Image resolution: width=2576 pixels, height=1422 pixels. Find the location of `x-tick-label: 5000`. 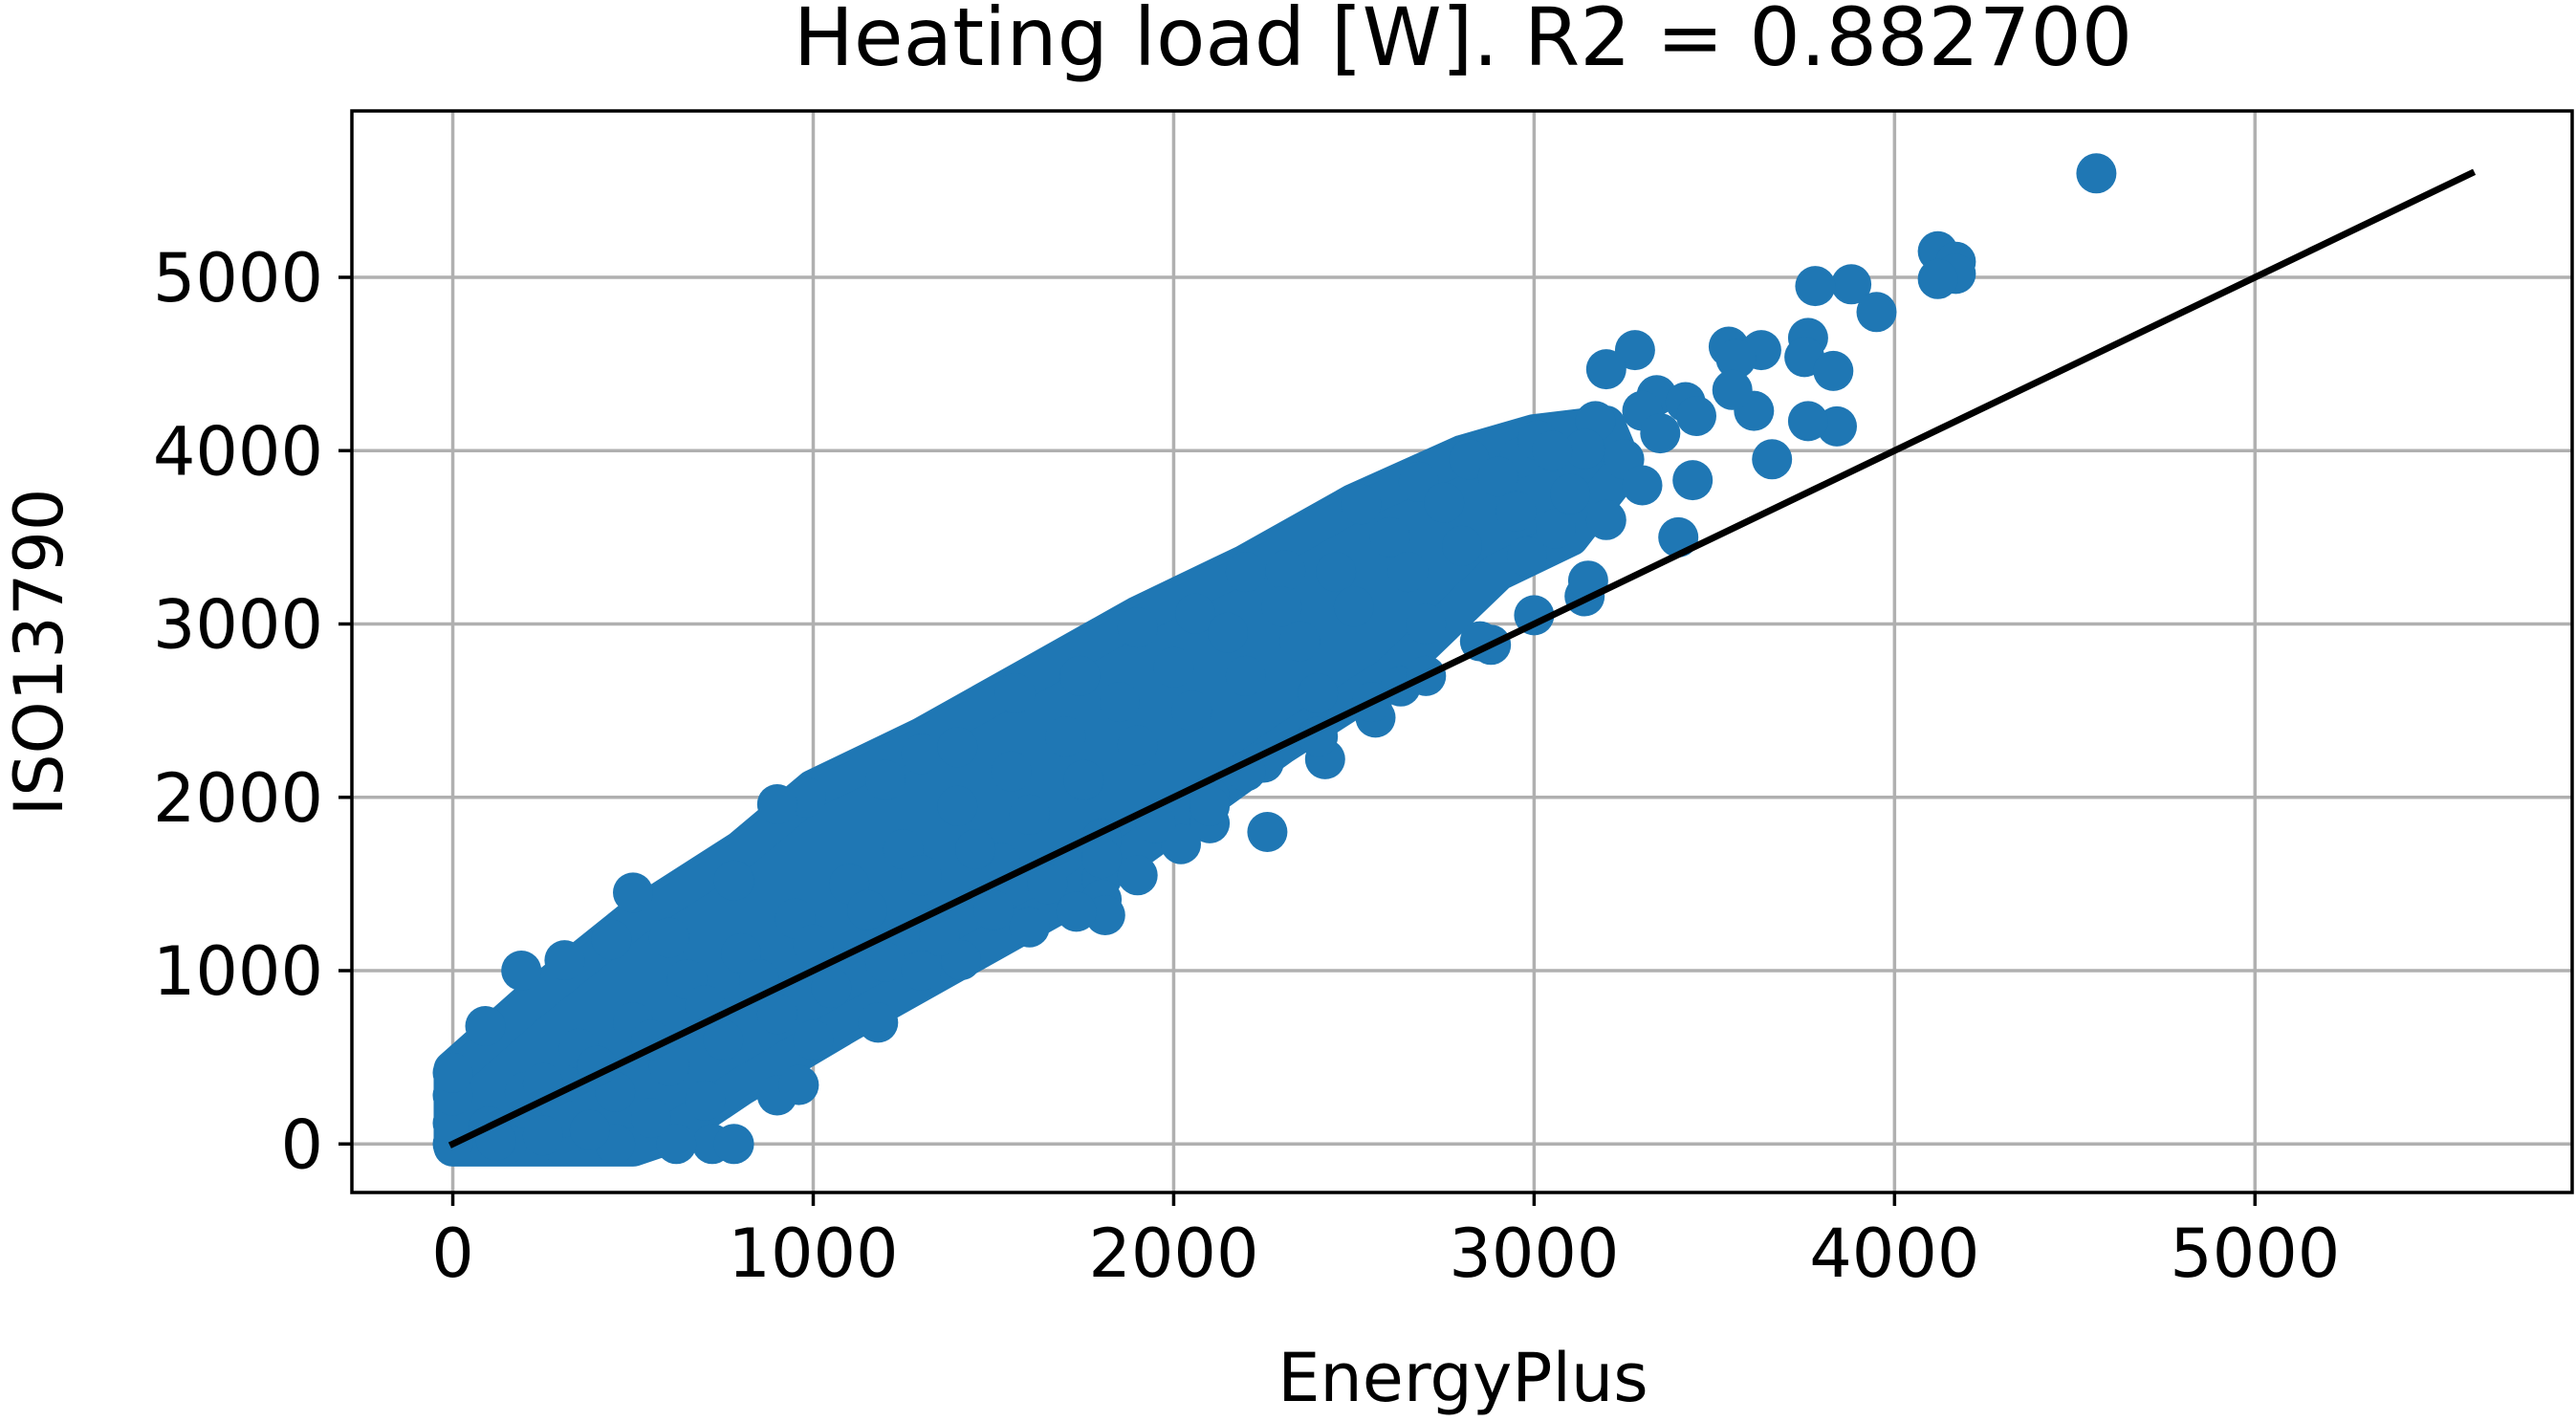

x-tick-label: 5000 is located at coordinates (2255, 1253).